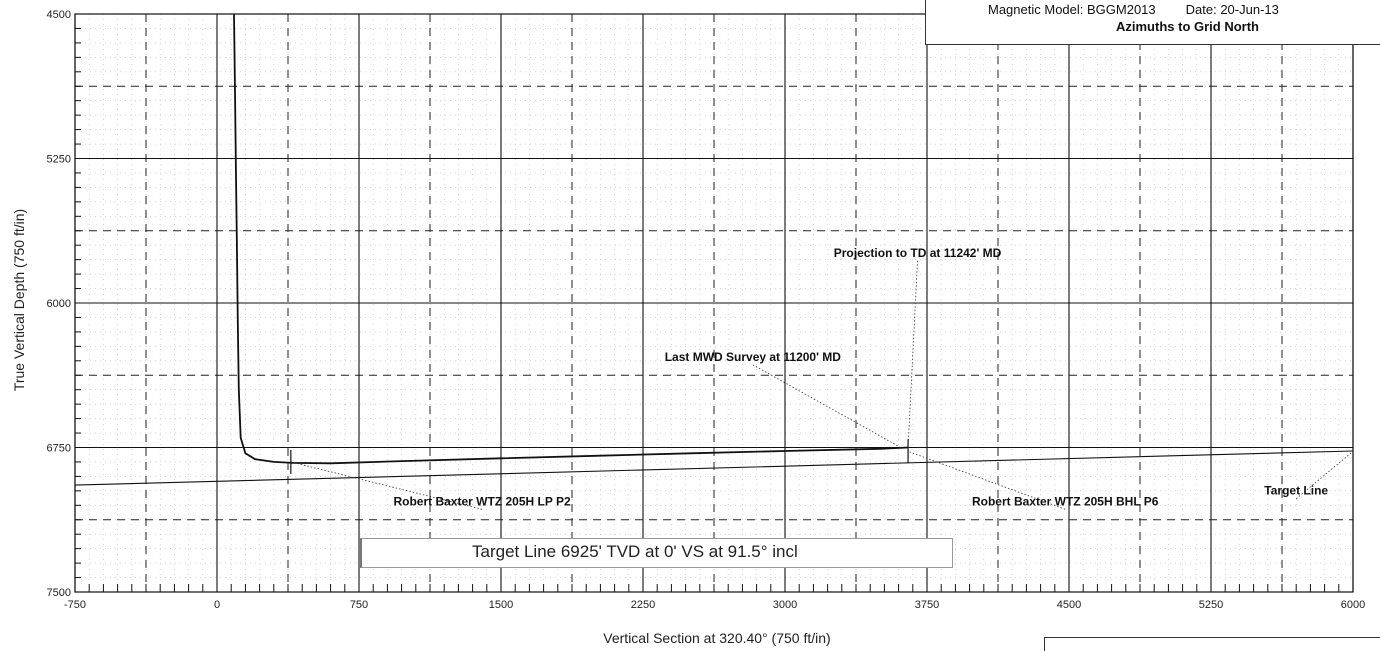 This screenshot has width=1380, height=651. What do you see at coordinates (785, 605) in the screenshot?
I see `x-tick-label: 3000` at bounding box center [785, 605].